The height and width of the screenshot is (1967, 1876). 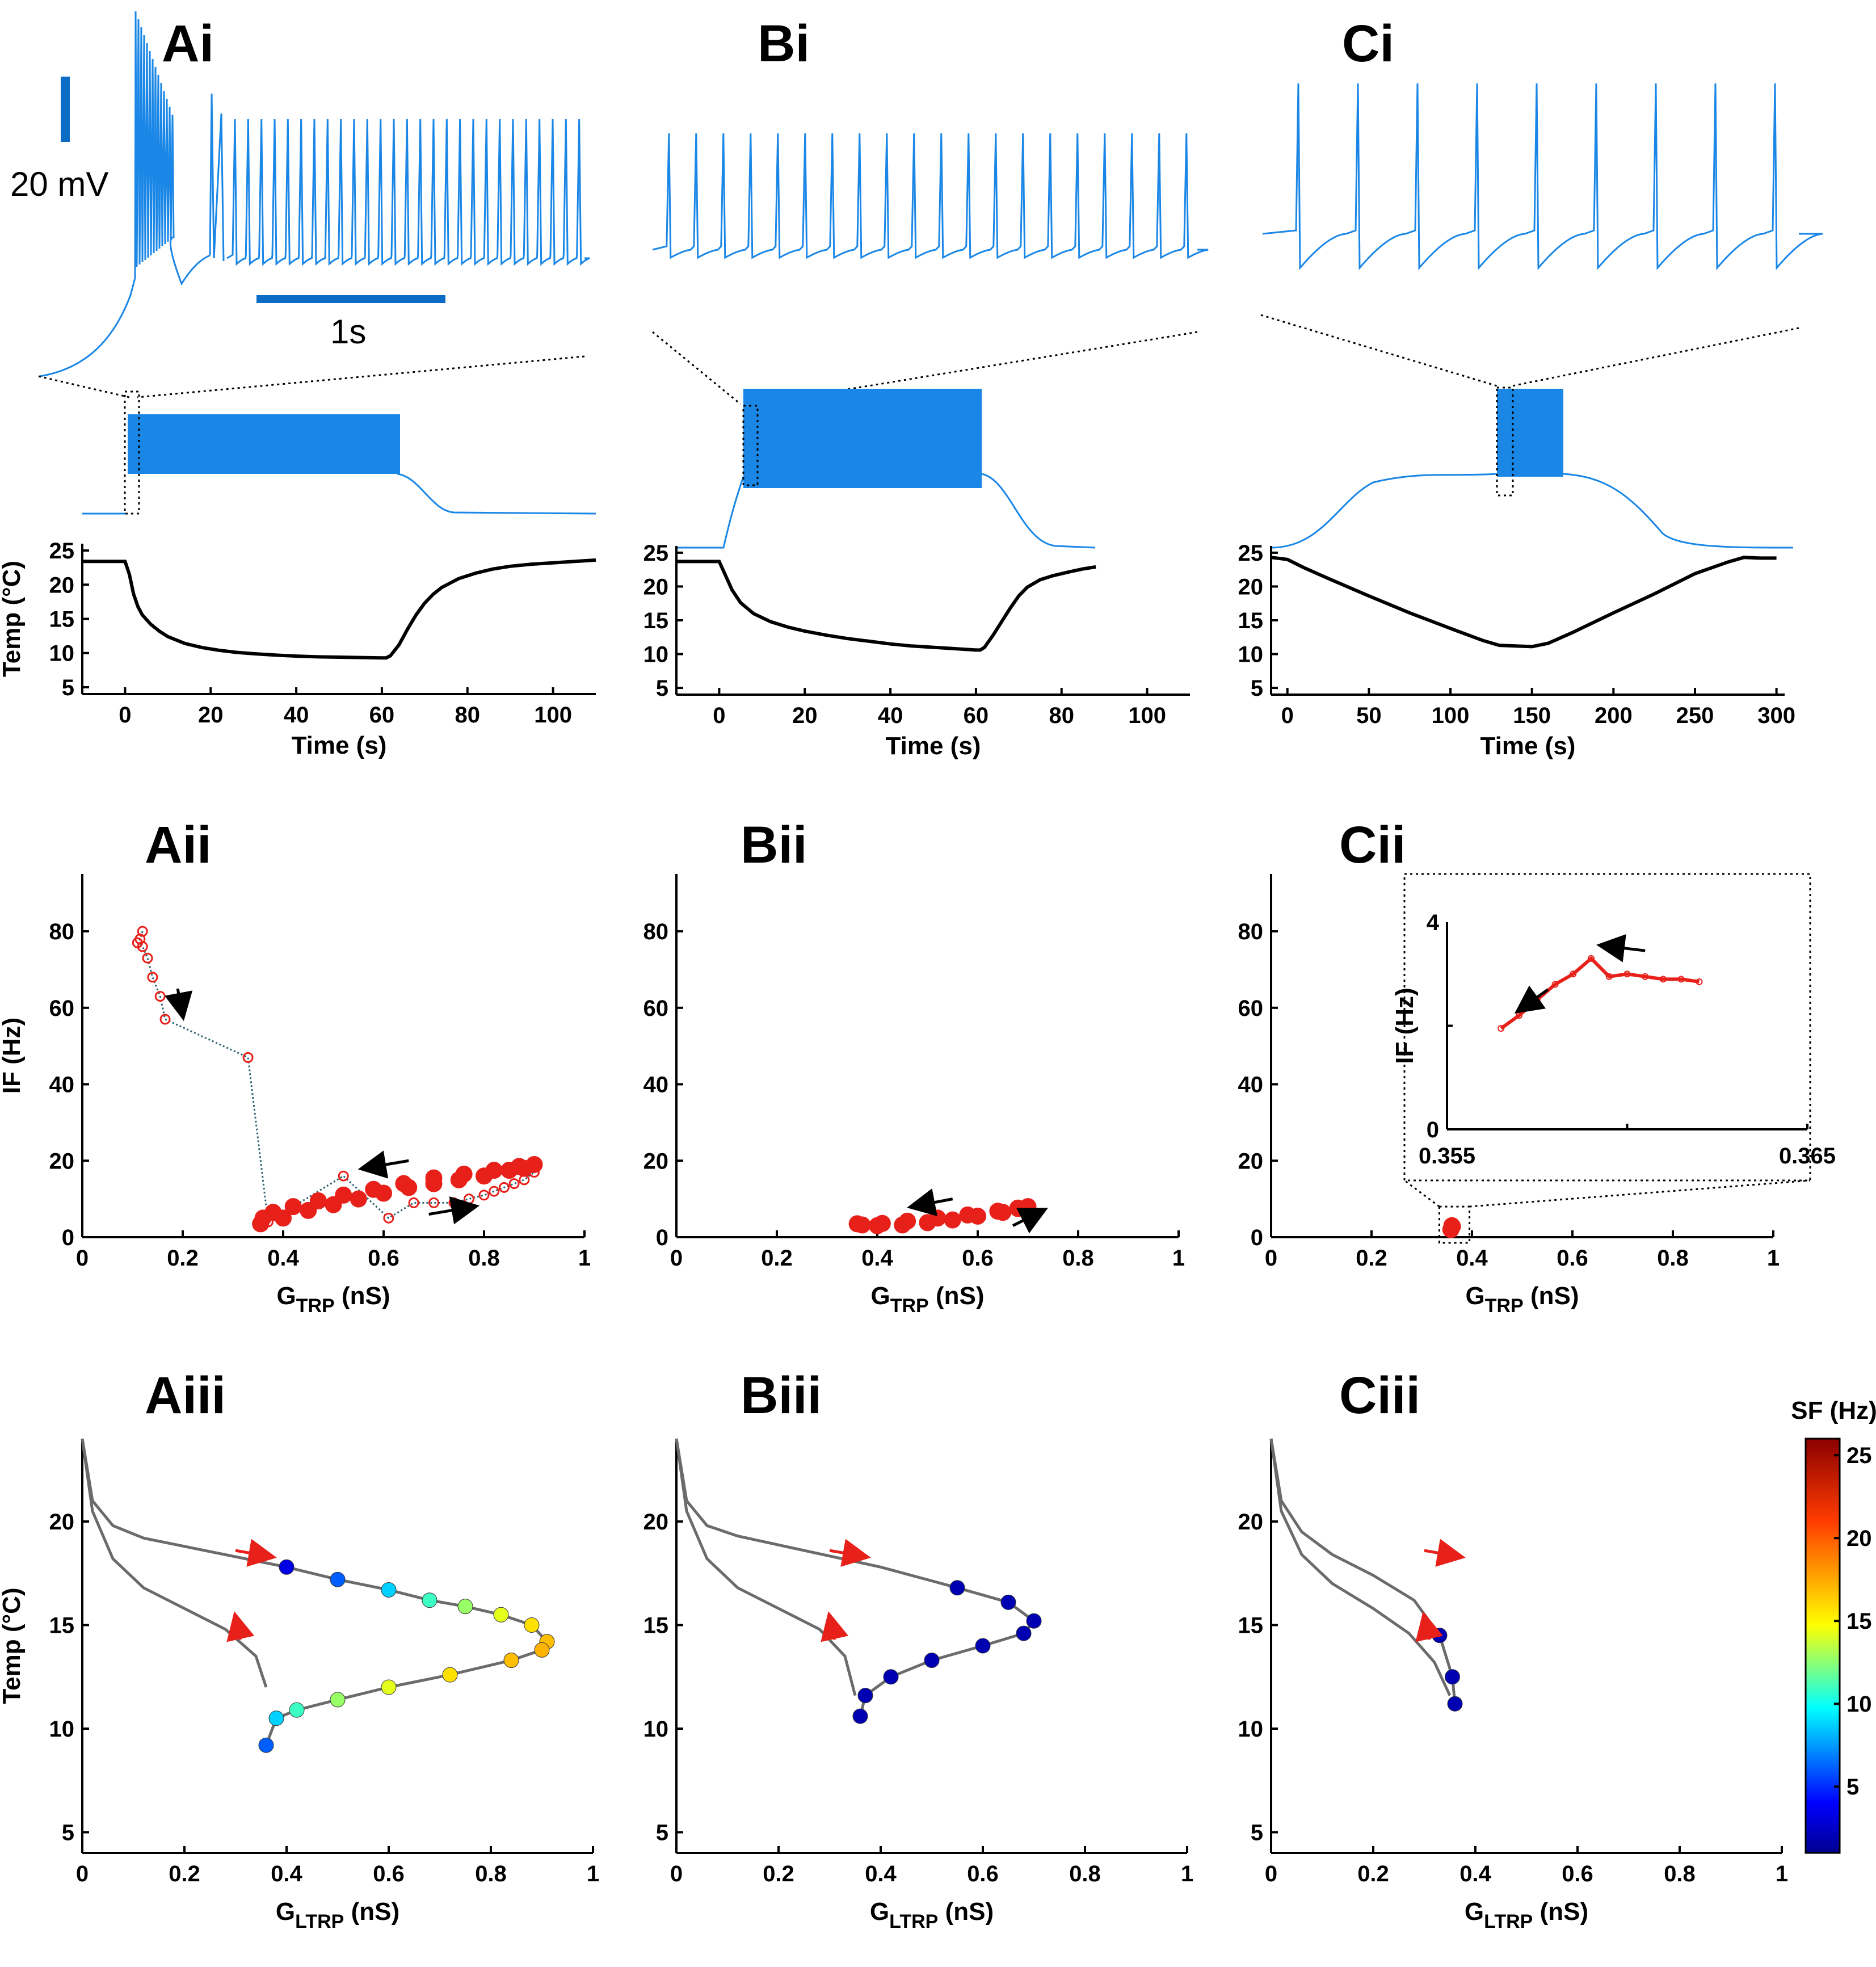 I want to click on inset-x-tick-label: 0.365, so click(x=1808, y=1156).